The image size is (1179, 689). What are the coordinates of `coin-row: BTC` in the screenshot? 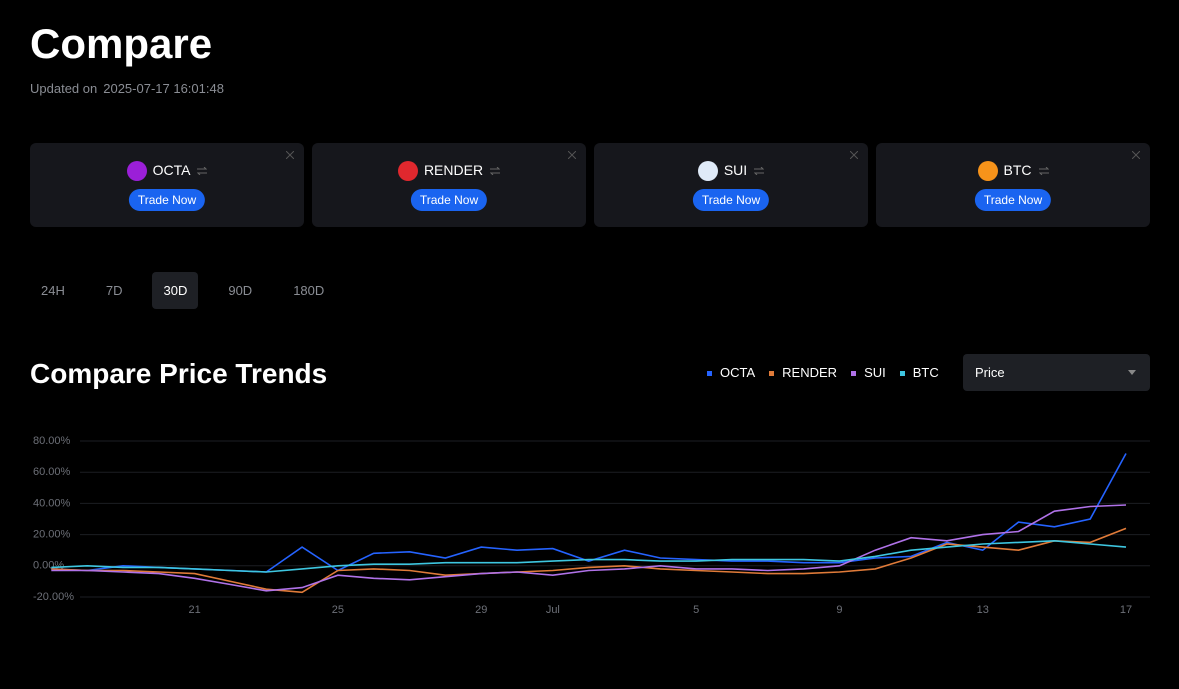 It's located at (1013, 171).